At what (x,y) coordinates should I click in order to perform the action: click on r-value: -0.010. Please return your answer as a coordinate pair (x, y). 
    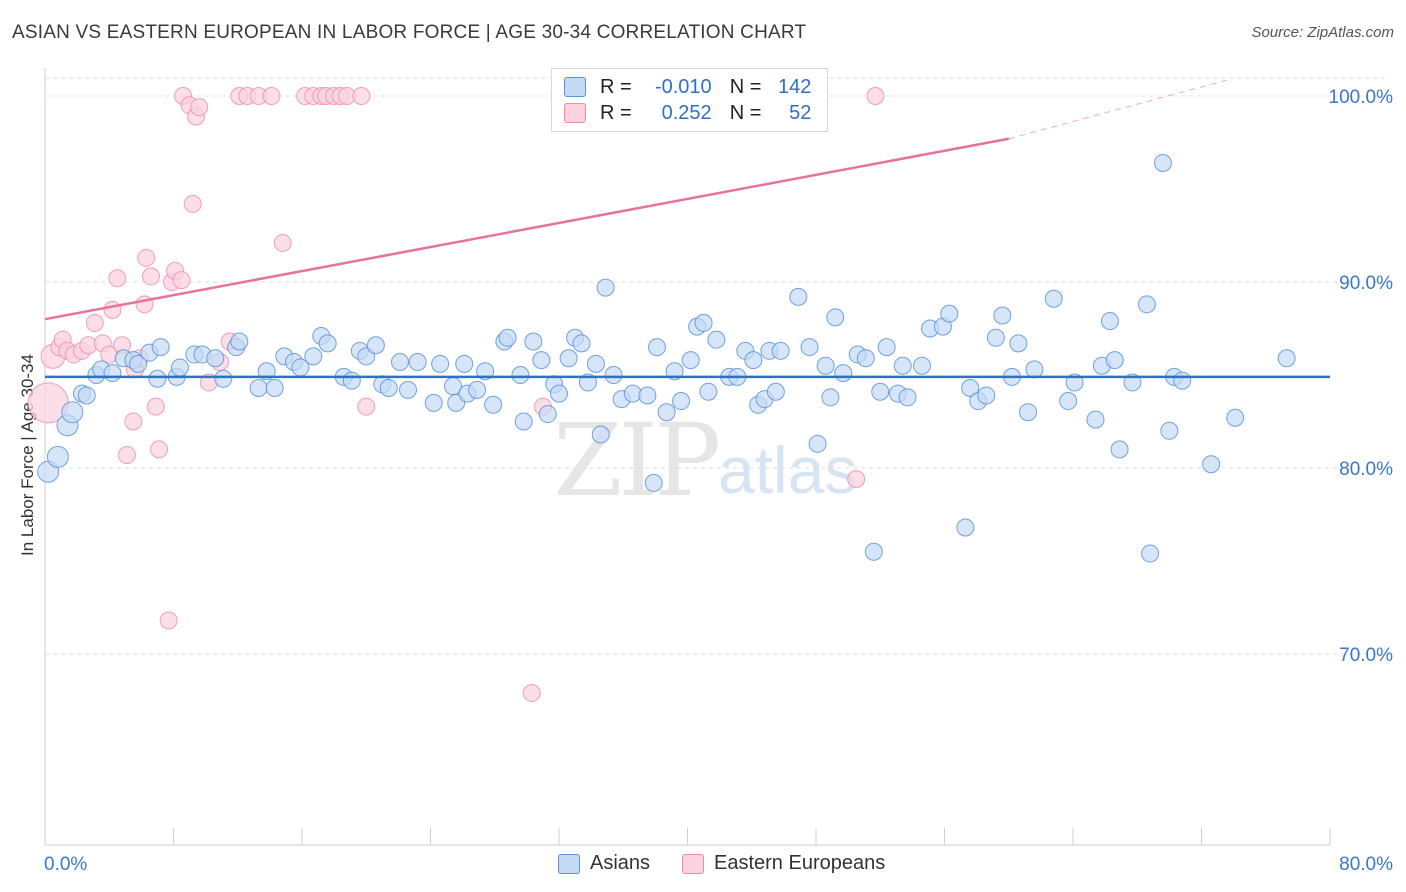
    Looking at the image, I should click on (683, 86).